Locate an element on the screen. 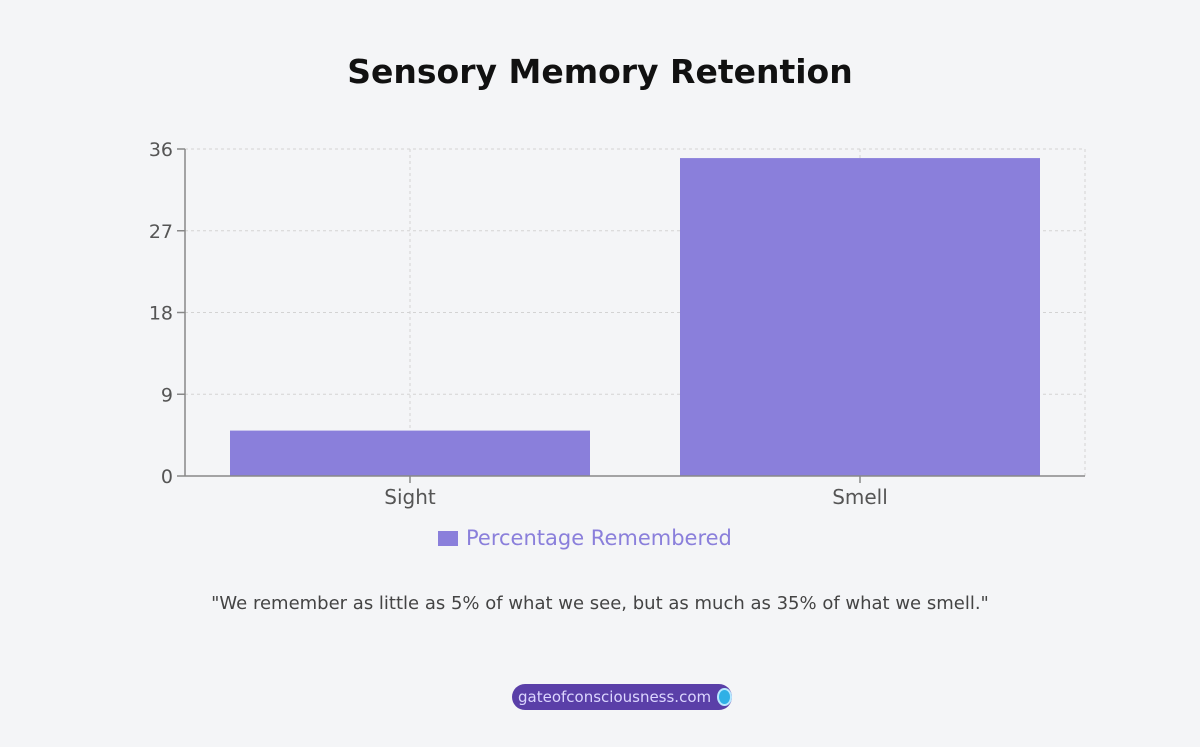  chart-title: Sensory Memory Retention is located at coordinates (600, 71).